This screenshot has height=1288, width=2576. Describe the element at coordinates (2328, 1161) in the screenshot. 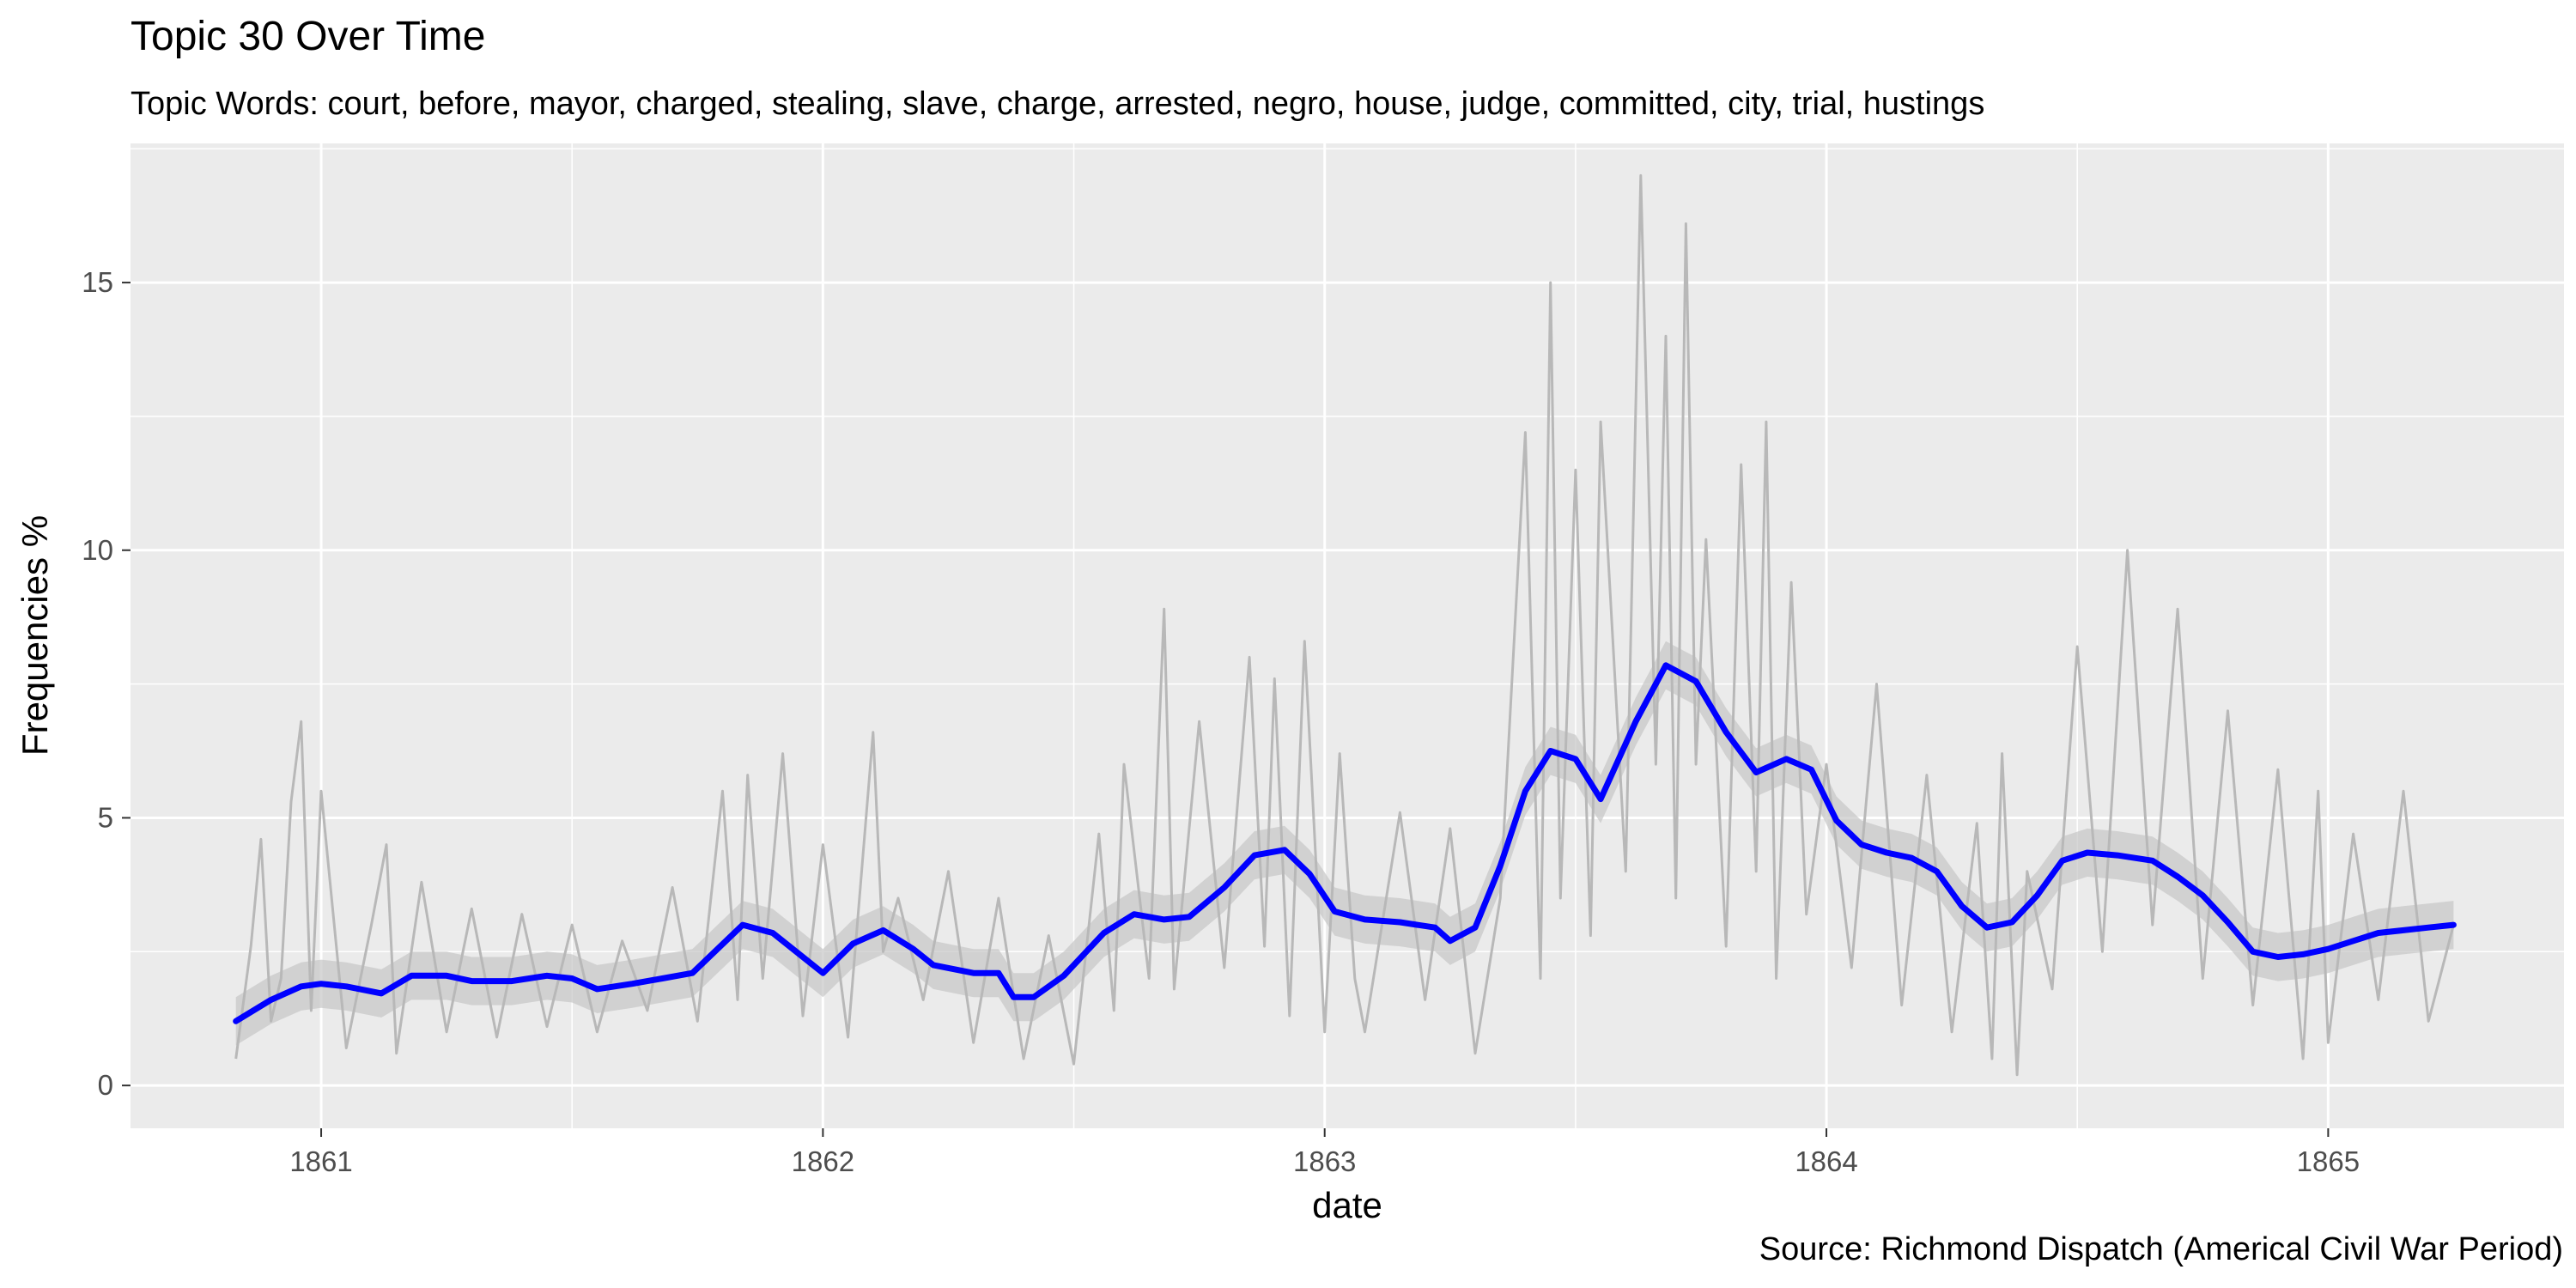

I see `x-tick-label: 1865` at that location.